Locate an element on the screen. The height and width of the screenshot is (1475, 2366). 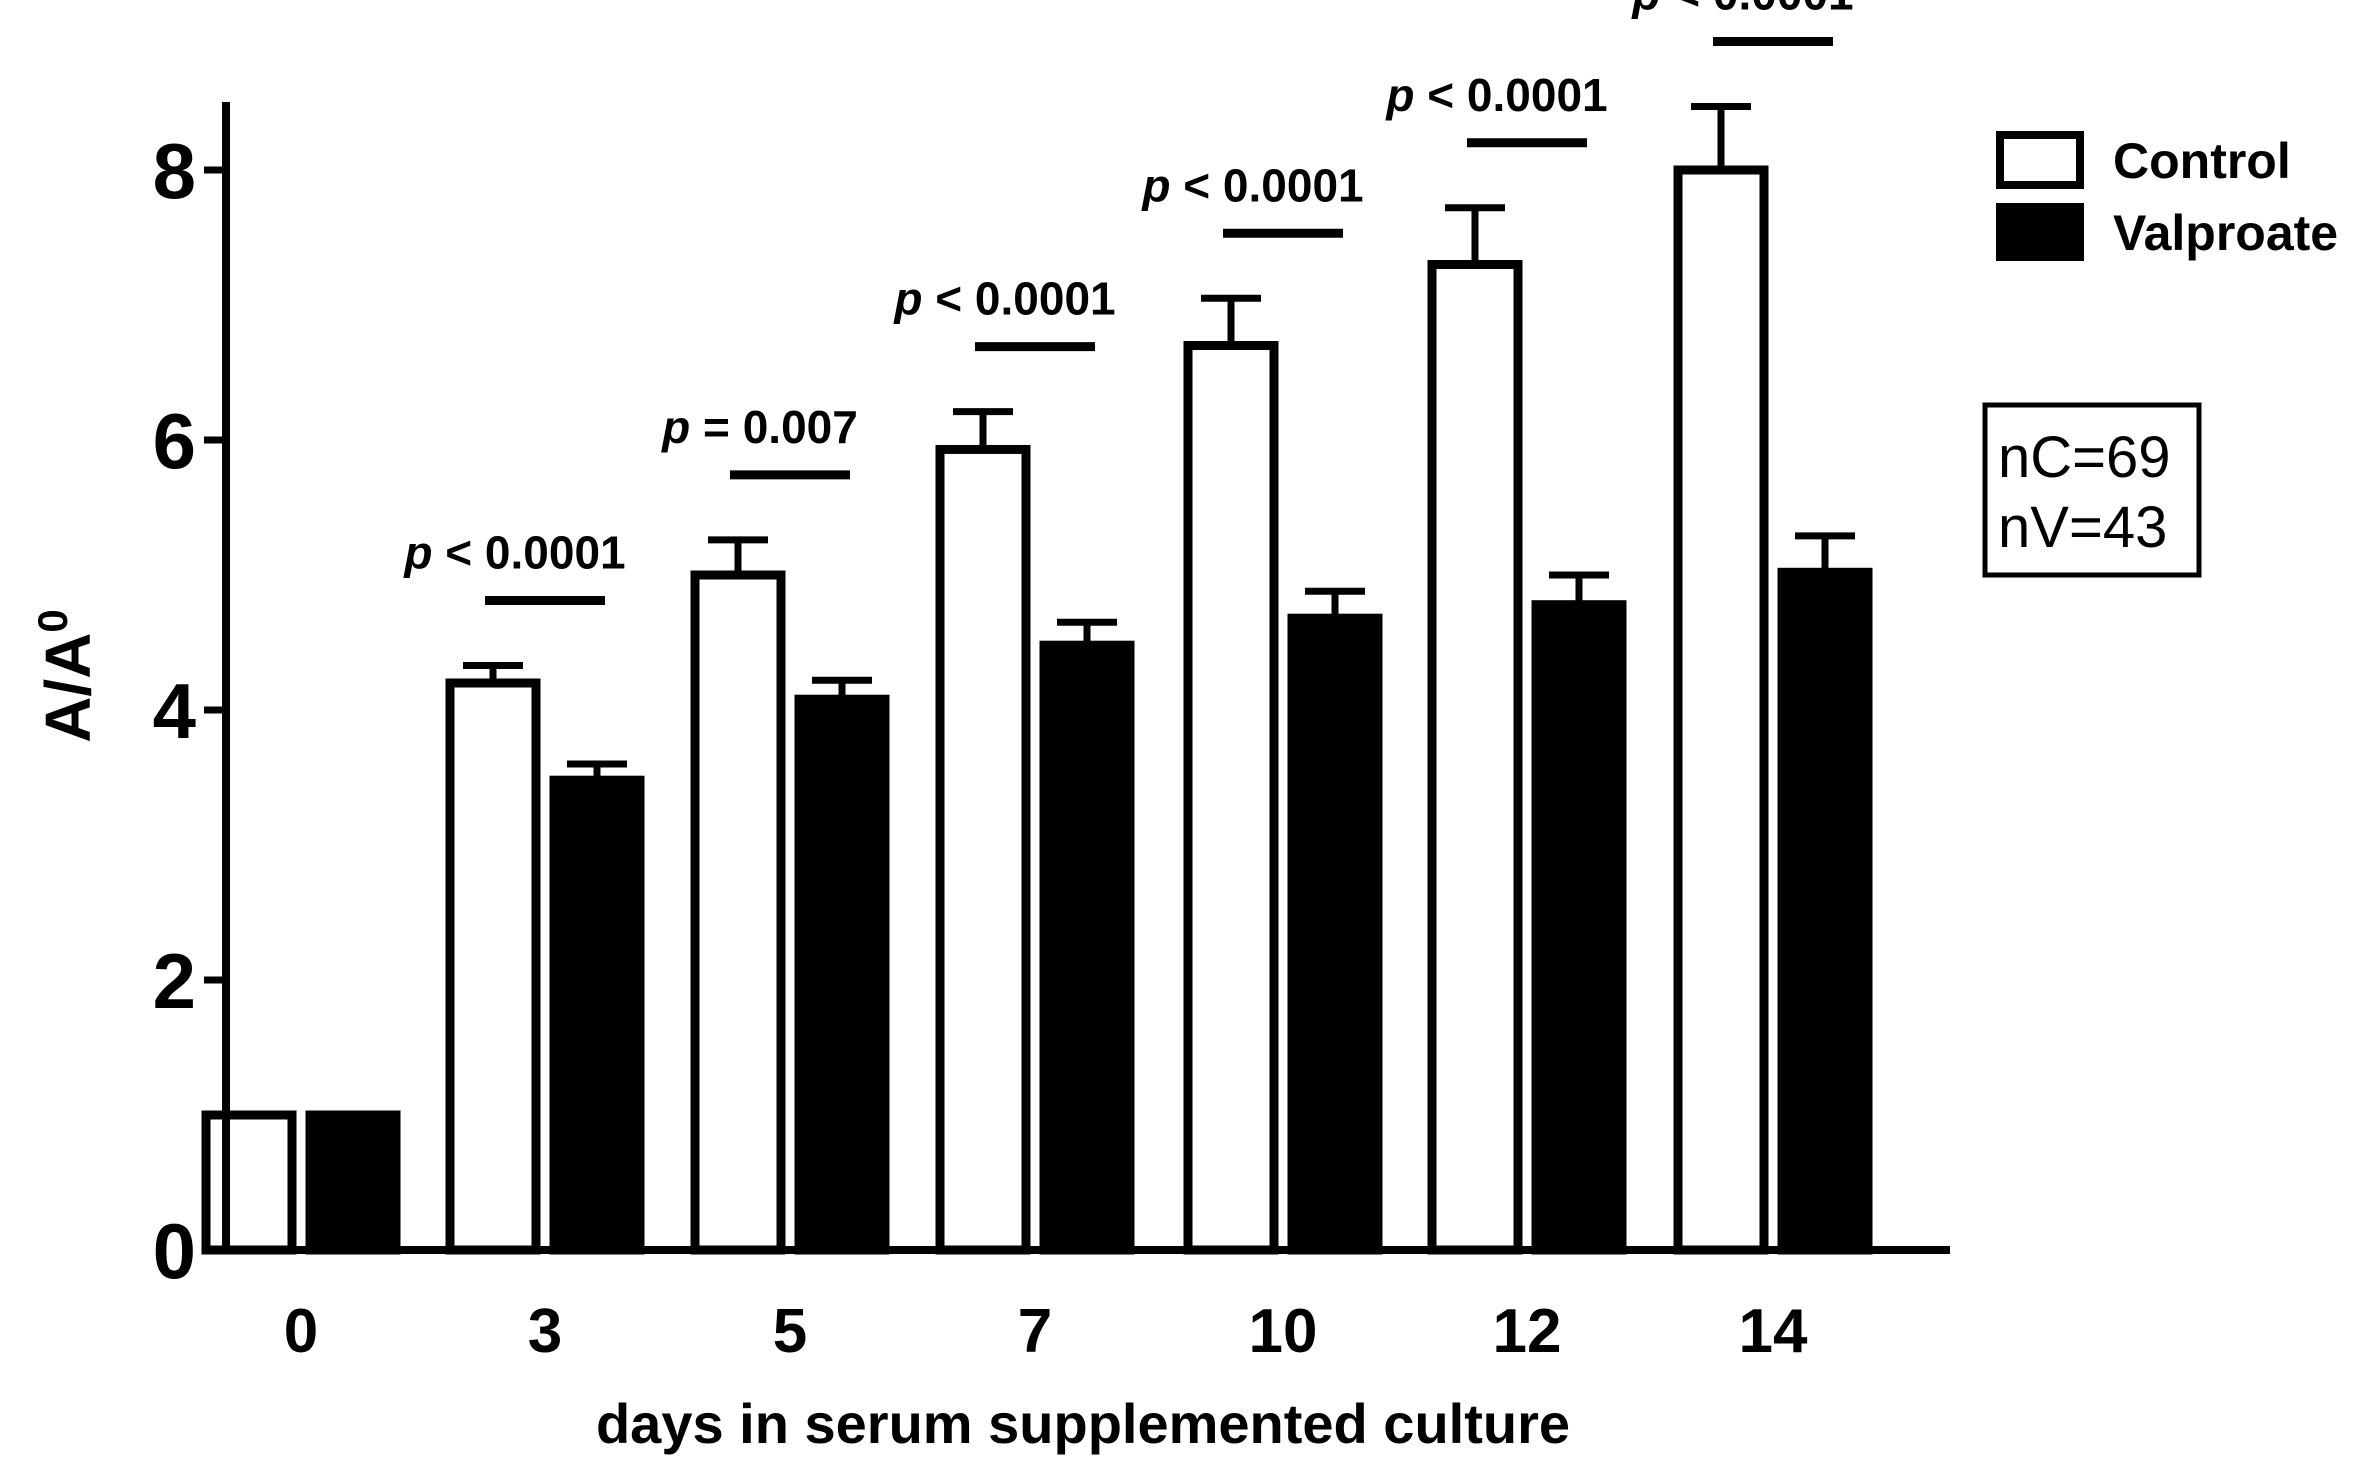
legend-label-control: Control is located at coordinates (2202, 161).